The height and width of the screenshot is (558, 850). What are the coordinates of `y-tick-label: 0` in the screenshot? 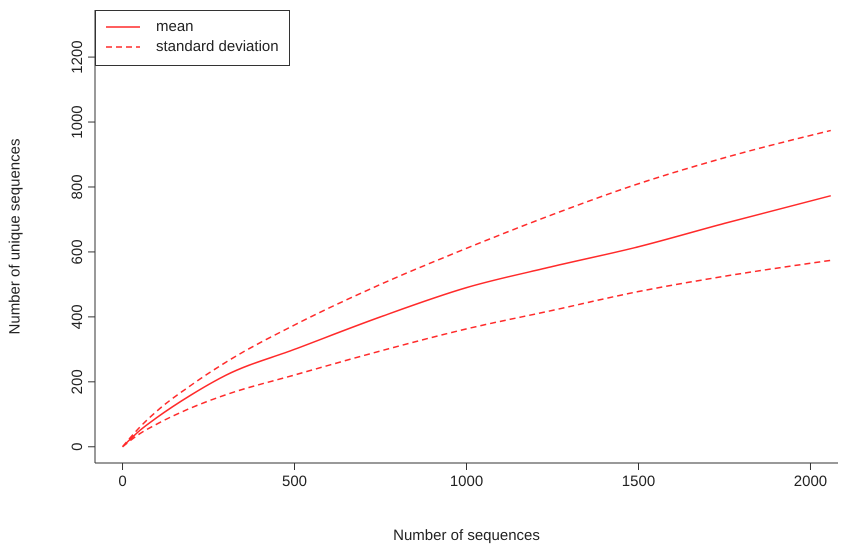 It's located at (77, 446).